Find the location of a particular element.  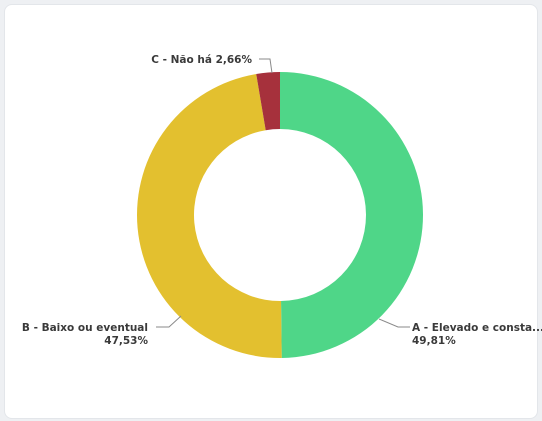

slice-c is located at coordinates (268, 101).